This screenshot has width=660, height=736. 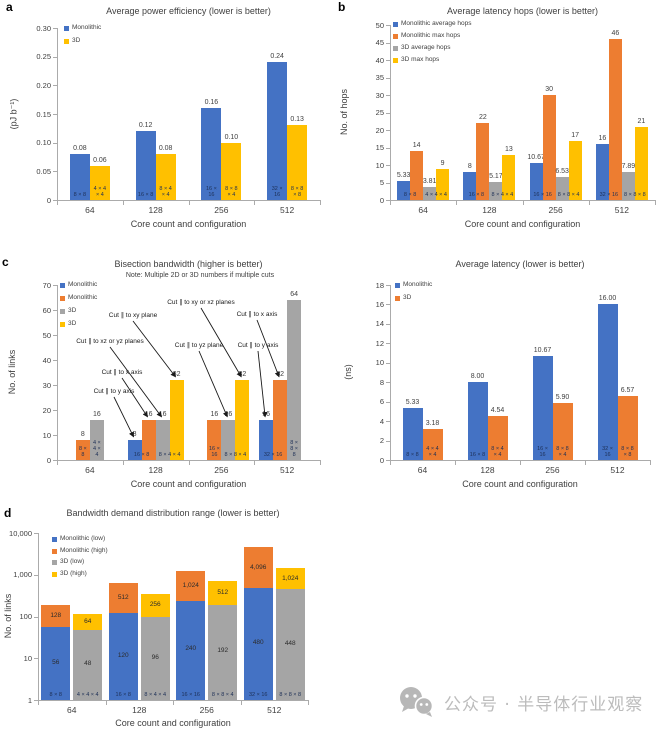 What do you see at coordinates (46, 285) in the screenshot?
I see `y-tick-label: 70` at bounding box center [46, 285].